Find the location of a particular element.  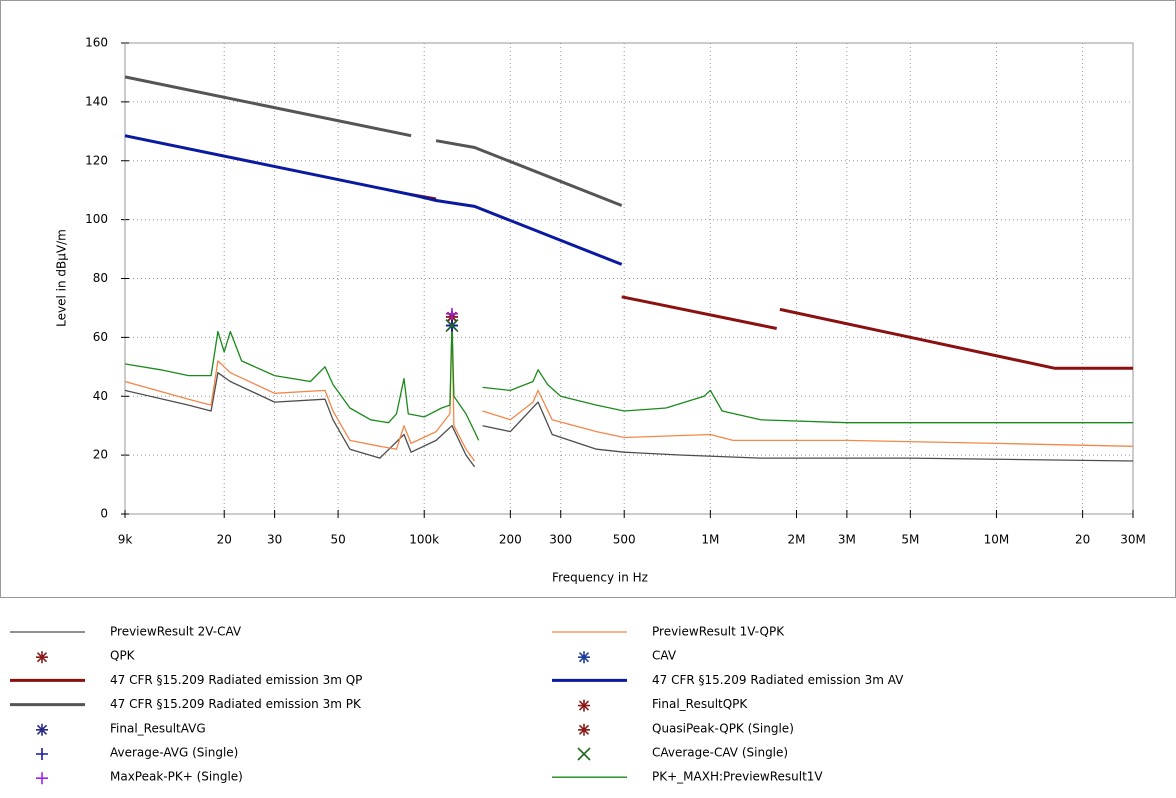

legend-label: MaxPeak-PK+ (Single) is located at coordinates (176, 777).